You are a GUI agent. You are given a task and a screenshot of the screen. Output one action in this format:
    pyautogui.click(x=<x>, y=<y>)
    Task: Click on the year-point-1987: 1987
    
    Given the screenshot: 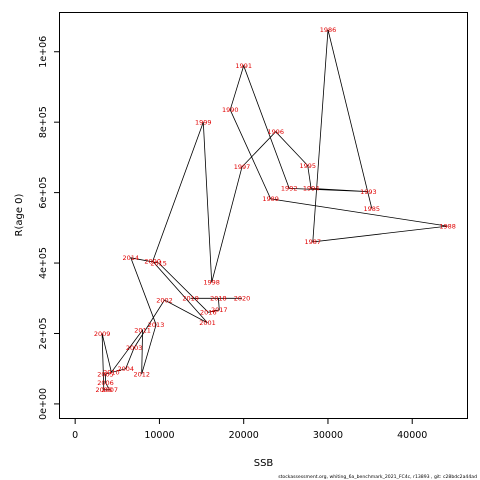 What is the action you would take?
    pyautogui.click(x=313, y=242)
    